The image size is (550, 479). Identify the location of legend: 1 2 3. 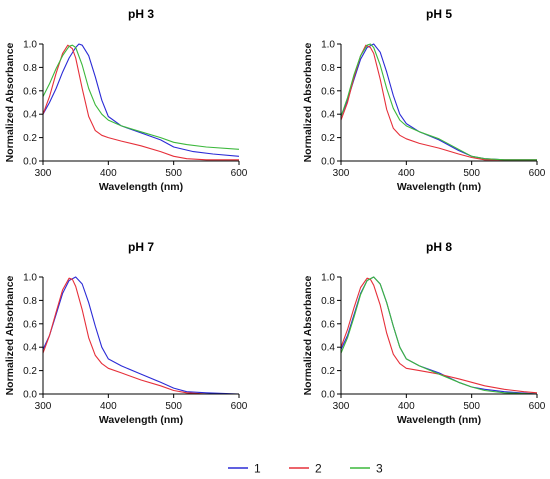
(305, 469).